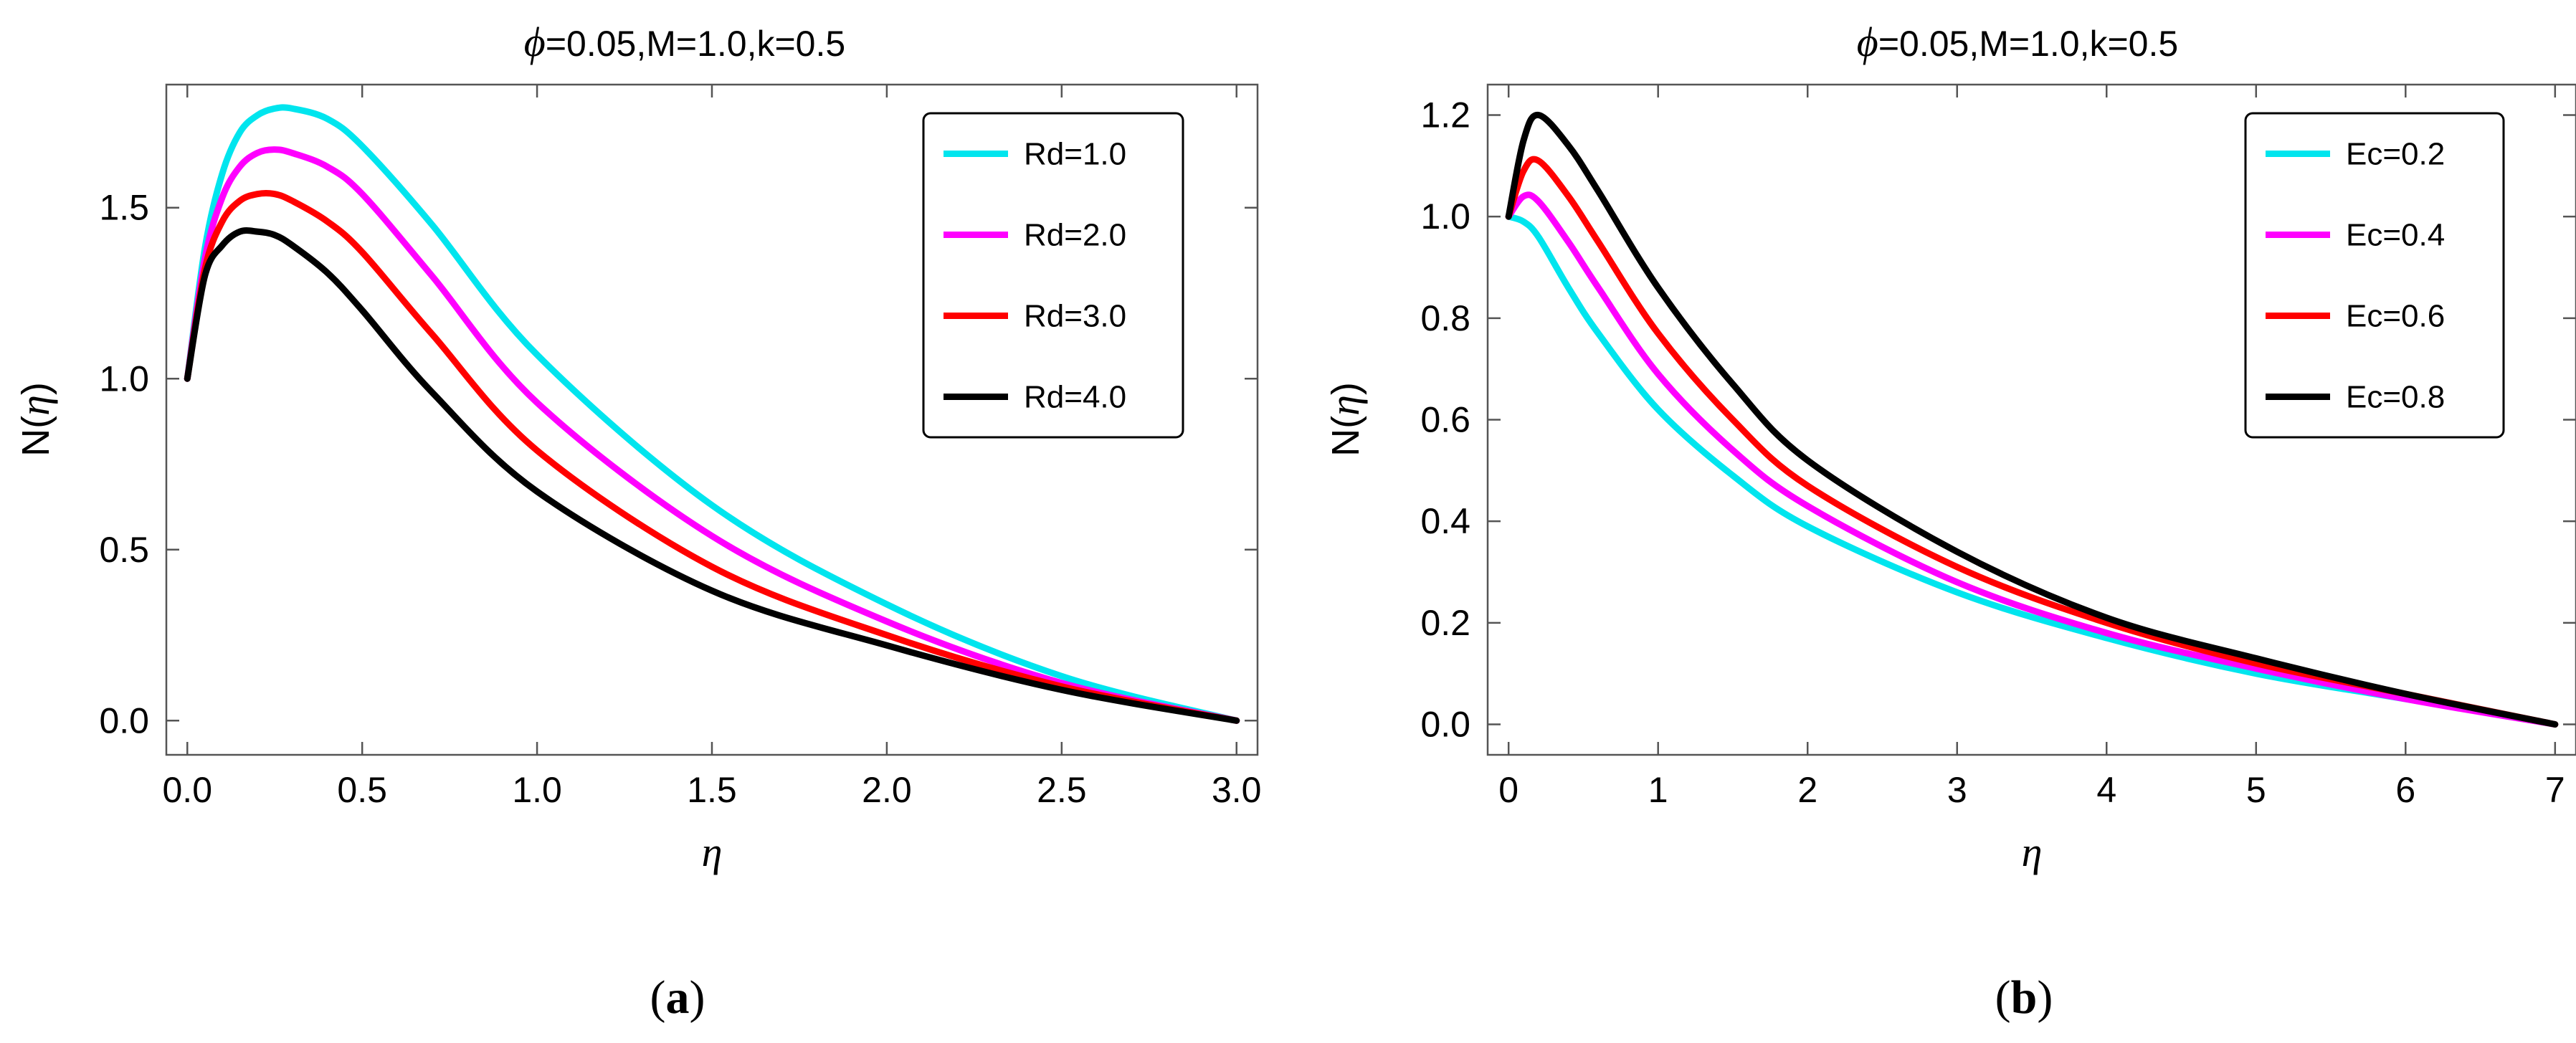 Image resolution: width=2576 pixels, height=1043 pixels. Describe the element at coordinates (1445, 521) in the screenshot. I see `panel-b-y-tick-label: 0.4` at that location.